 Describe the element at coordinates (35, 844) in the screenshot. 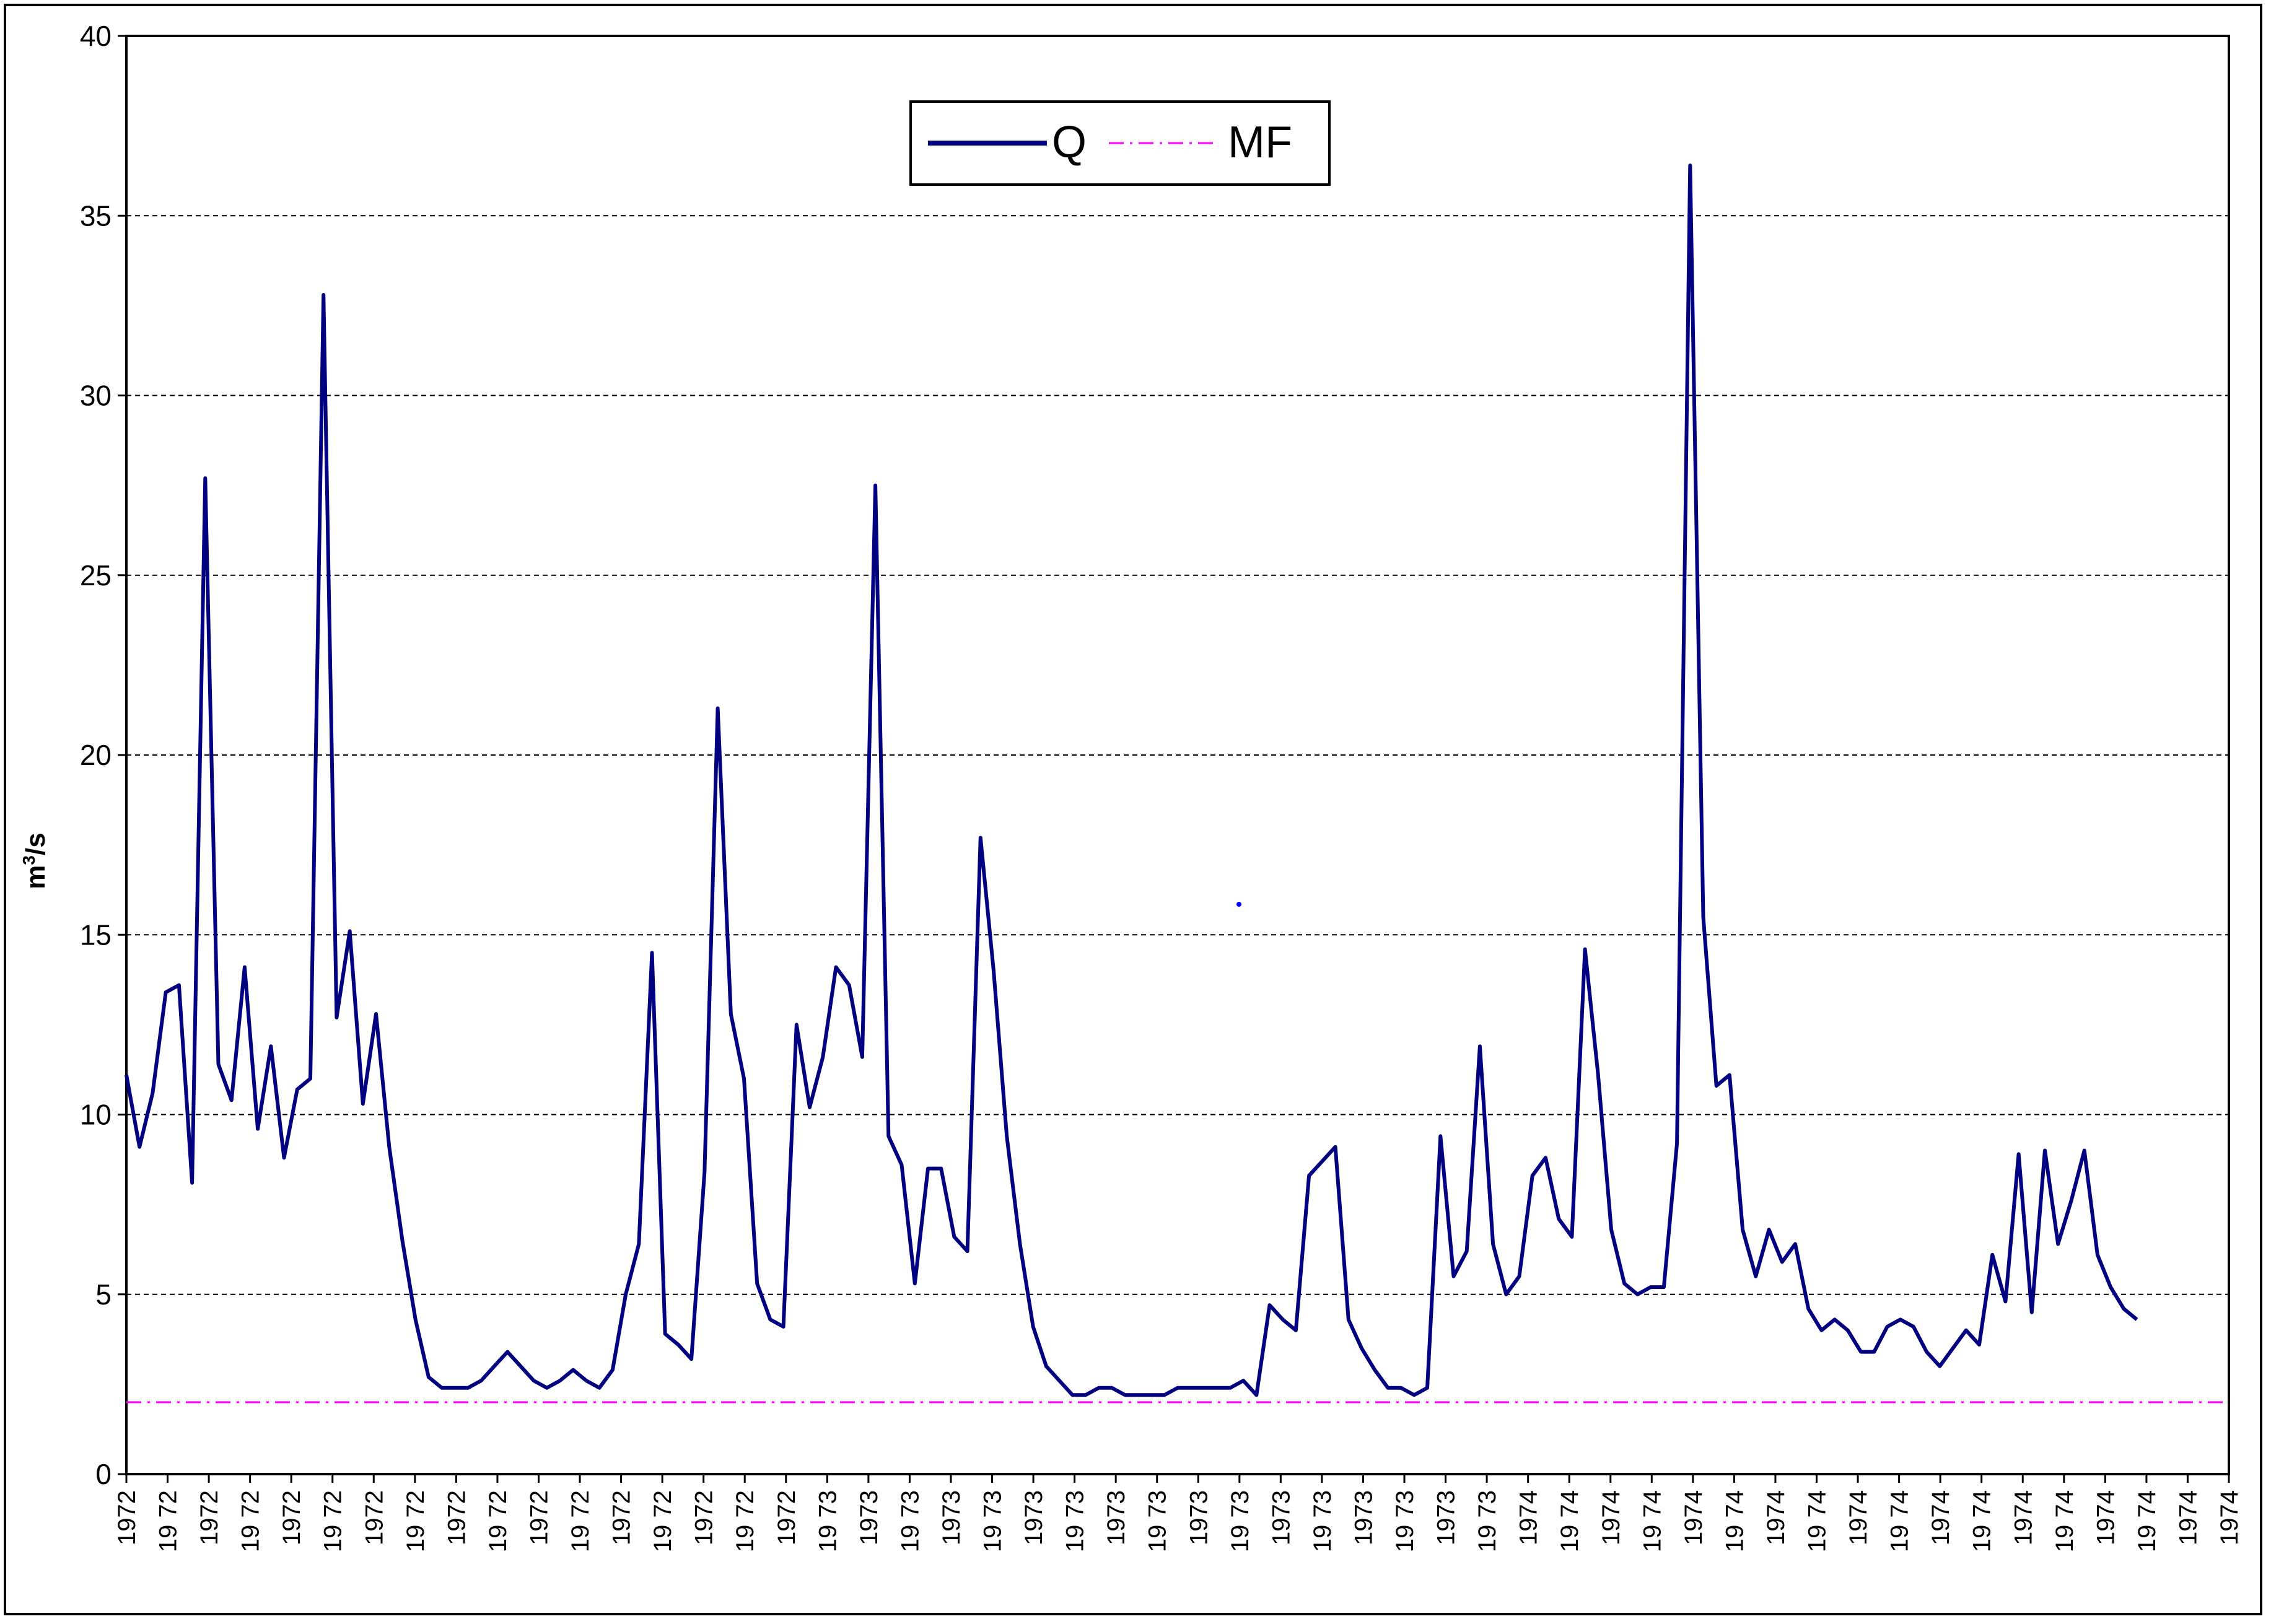

I see `y-axis-label-tail: /s` at that location.